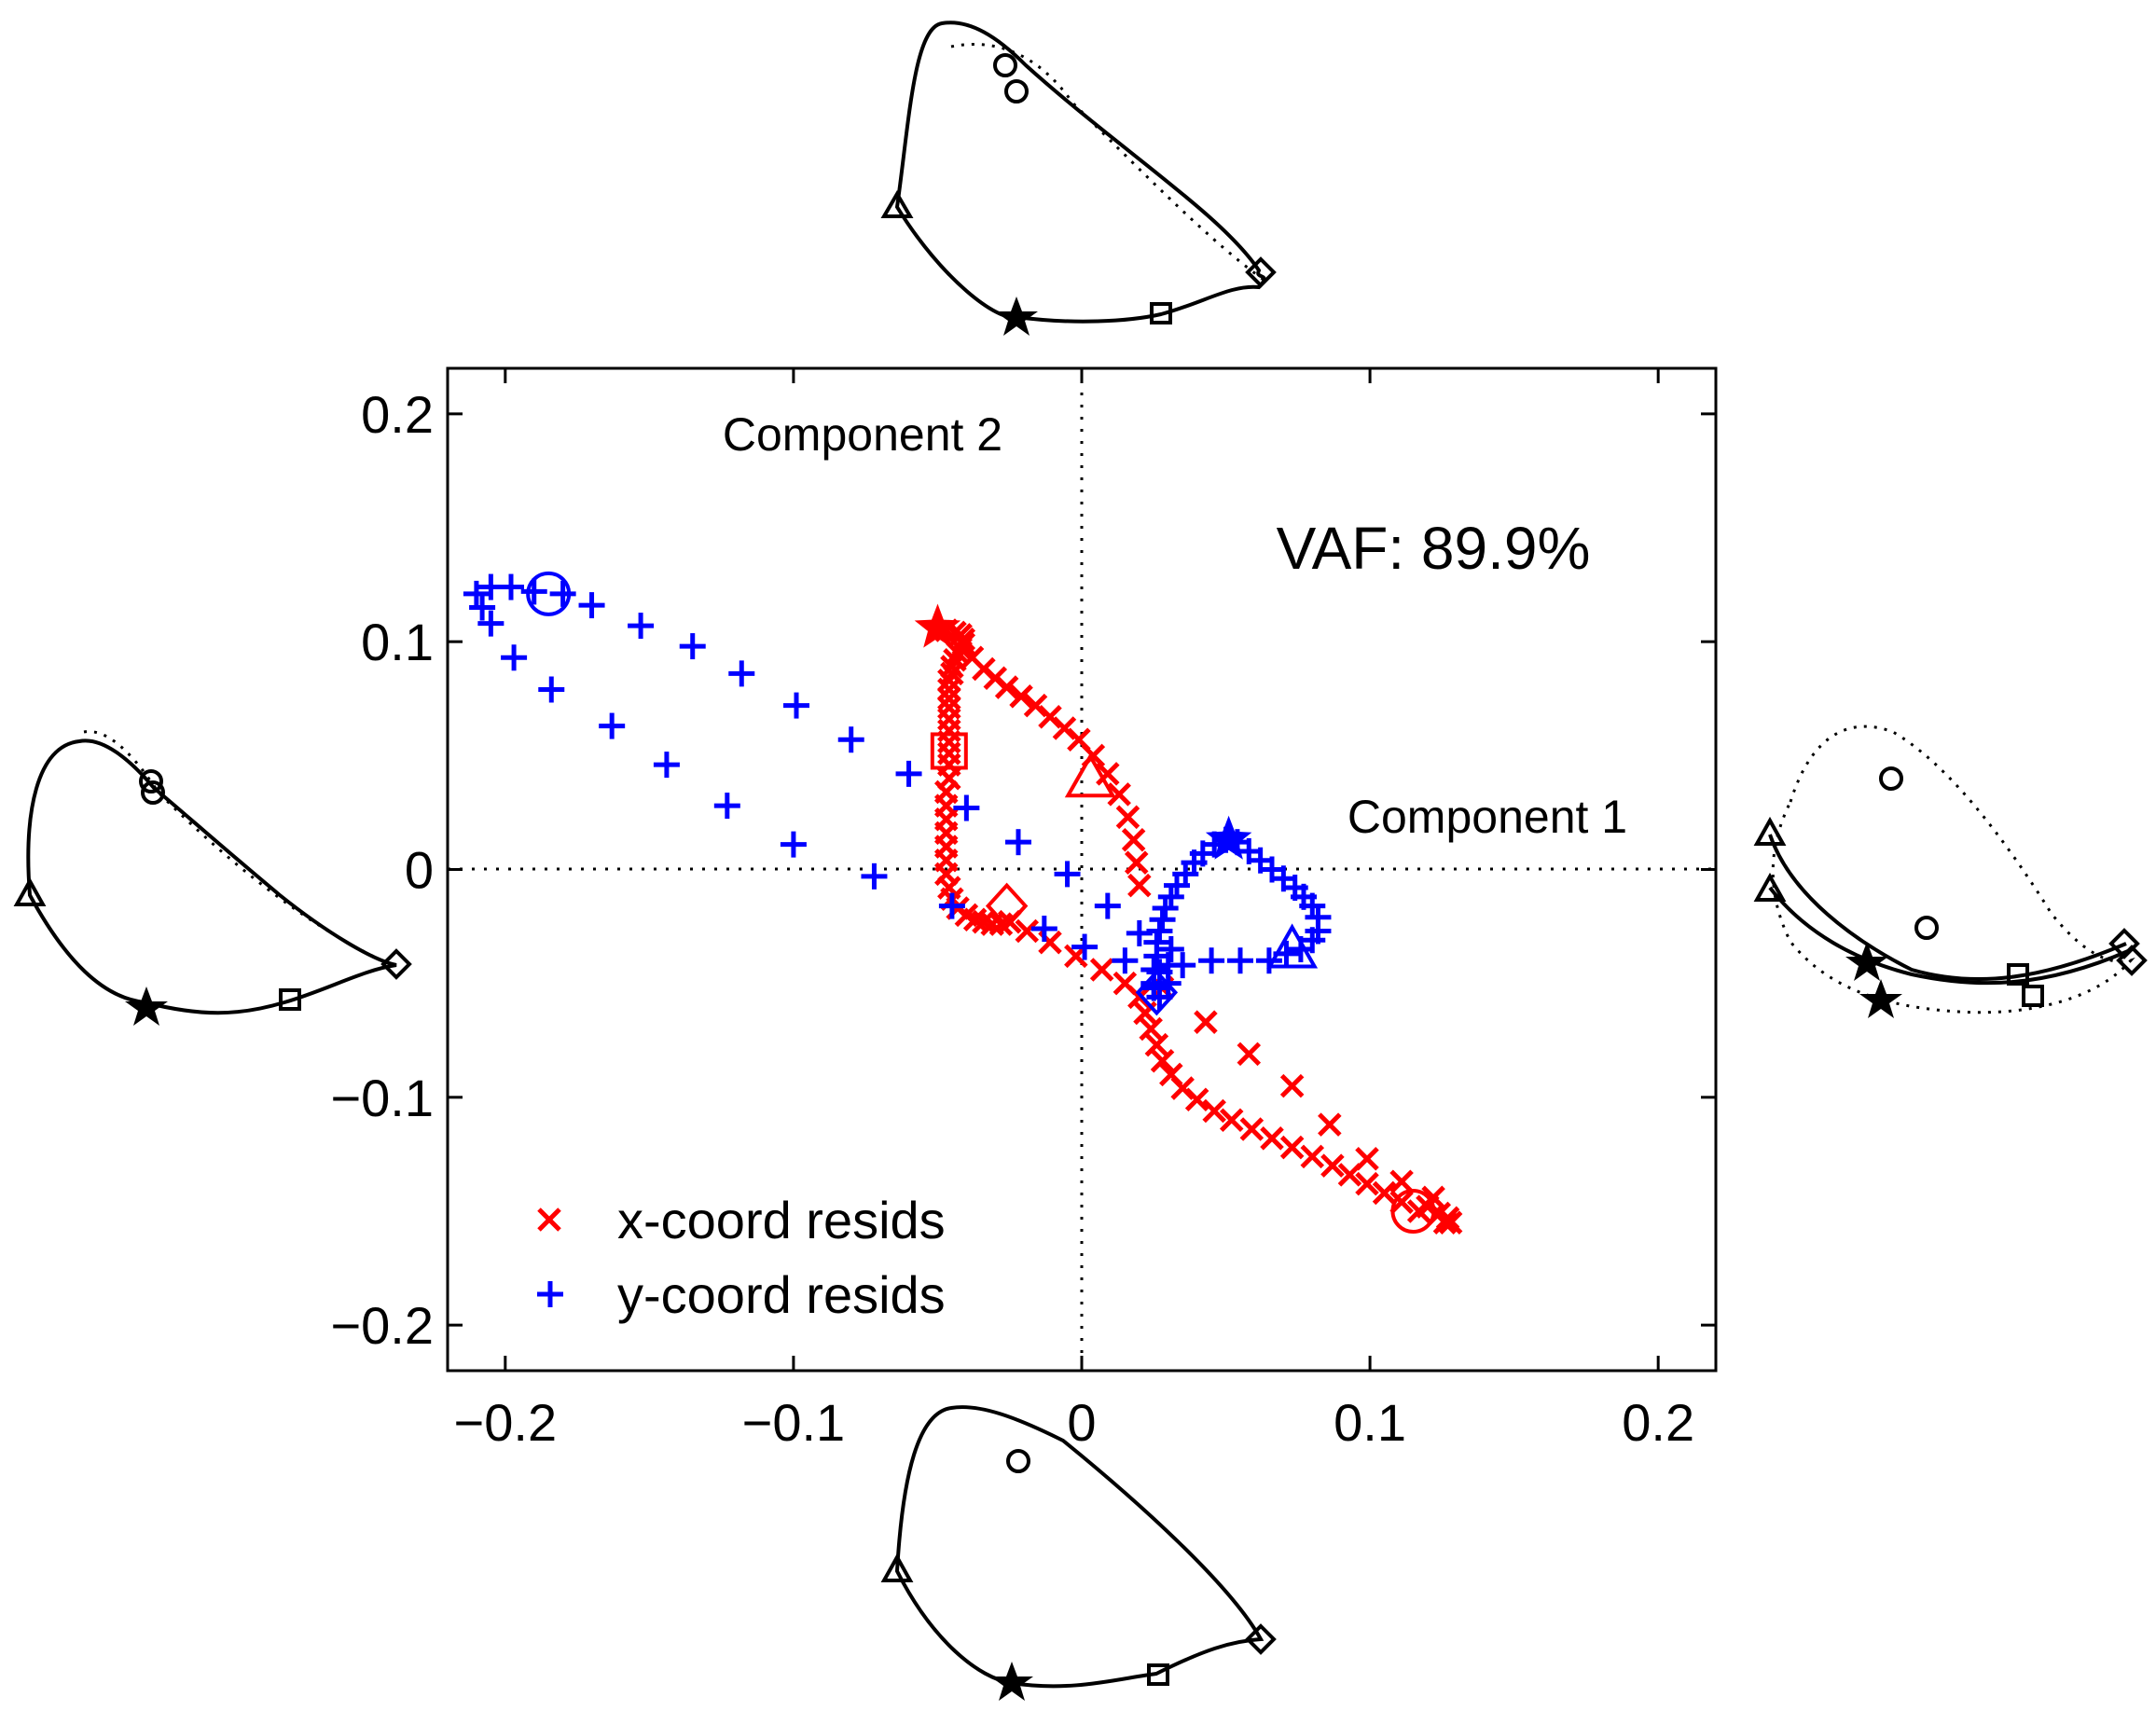 The width and height of the screenshot is (2156, 1711). What do you see at coordinates (397, 642) in the screenshot?
I see `y-tick-label: 0.1` at bounding box center [397, 642].